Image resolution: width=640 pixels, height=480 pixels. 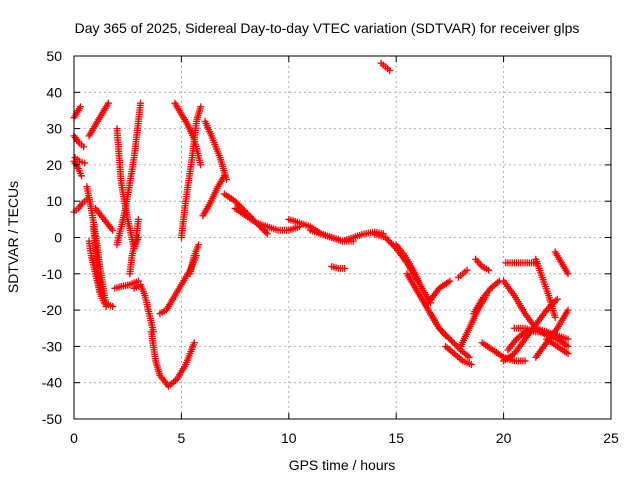 I want to click on y-tick-label: -10, so click(x=52, y=274).